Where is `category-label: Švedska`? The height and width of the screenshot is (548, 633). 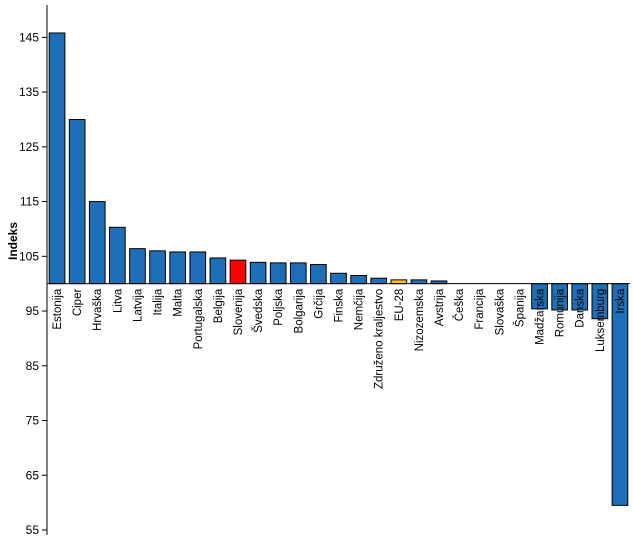
category-label: Švedska is located at coordinates (258, 310).